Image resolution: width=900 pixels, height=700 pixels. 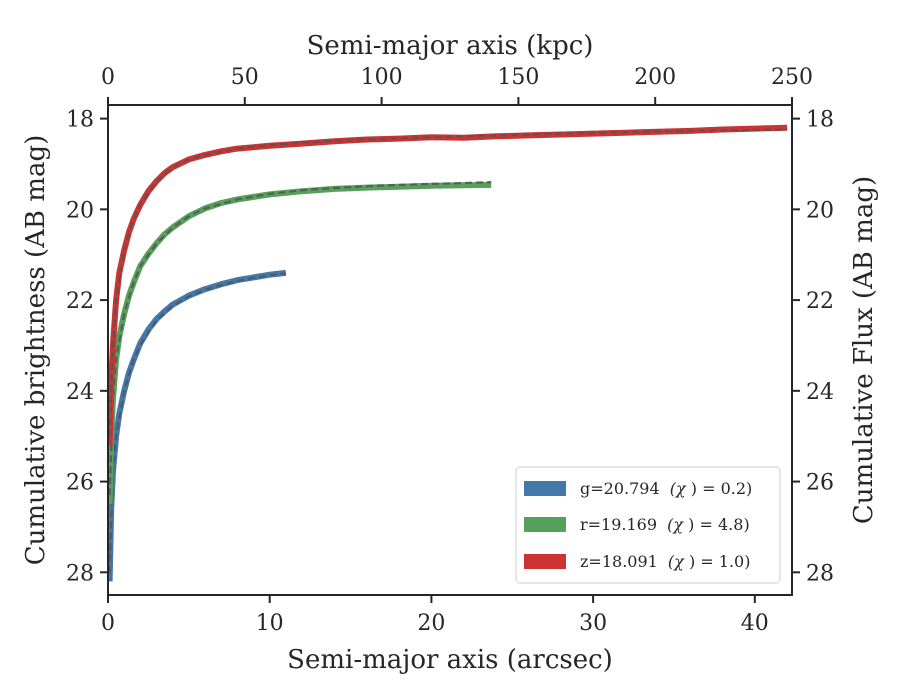 What do you see at coordinates (87, 347) in the screenshot?
I see `left-y-axis: 18 20 22 24 26 28` at bounding box center [87, 347].